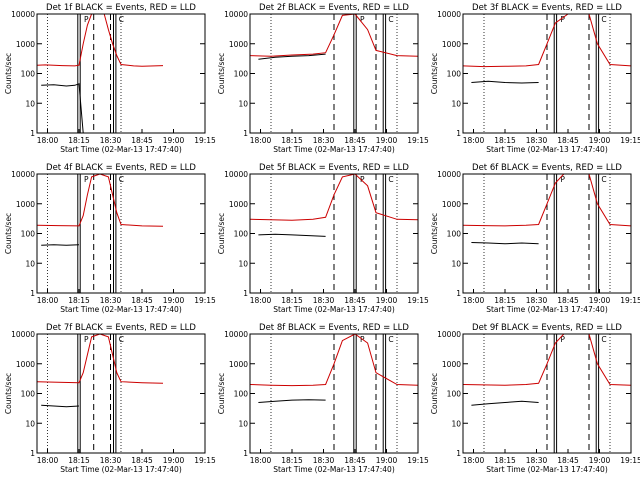  Describe the element at coordinates (547, 328) in the screenshot. I see `panel-title: Det 9f BLACK = Events, RED = LLD` at that location.